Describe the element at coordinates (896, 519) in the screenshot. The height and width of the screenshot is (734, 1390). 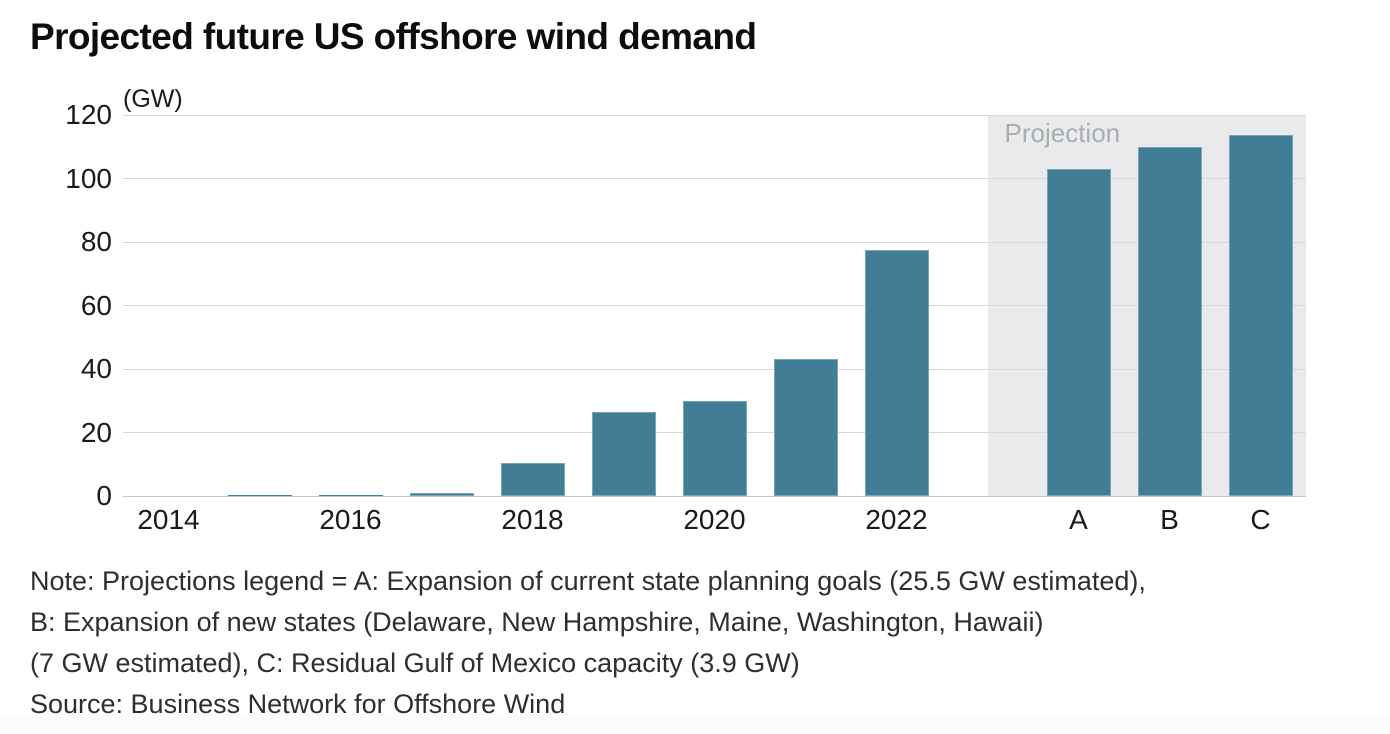
I see `x-tick-label-2022: 2022` at that location.